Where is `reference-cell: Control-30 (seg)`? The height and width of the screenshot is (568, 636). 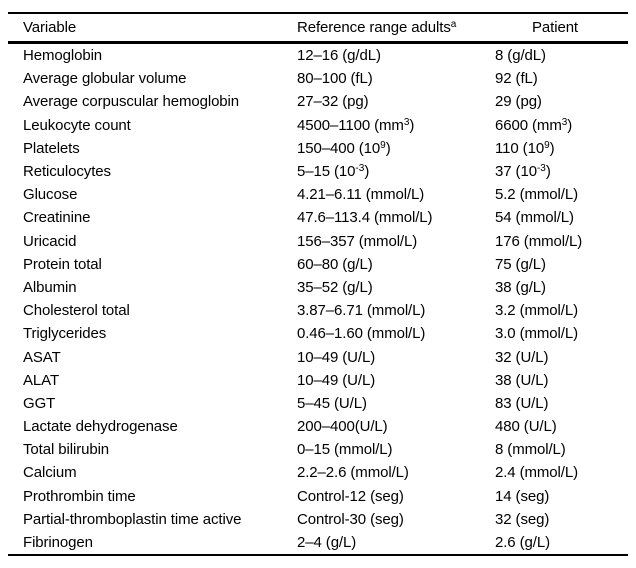
reference-cell: Control-30 (seg) is located at coordinates (350, 519).